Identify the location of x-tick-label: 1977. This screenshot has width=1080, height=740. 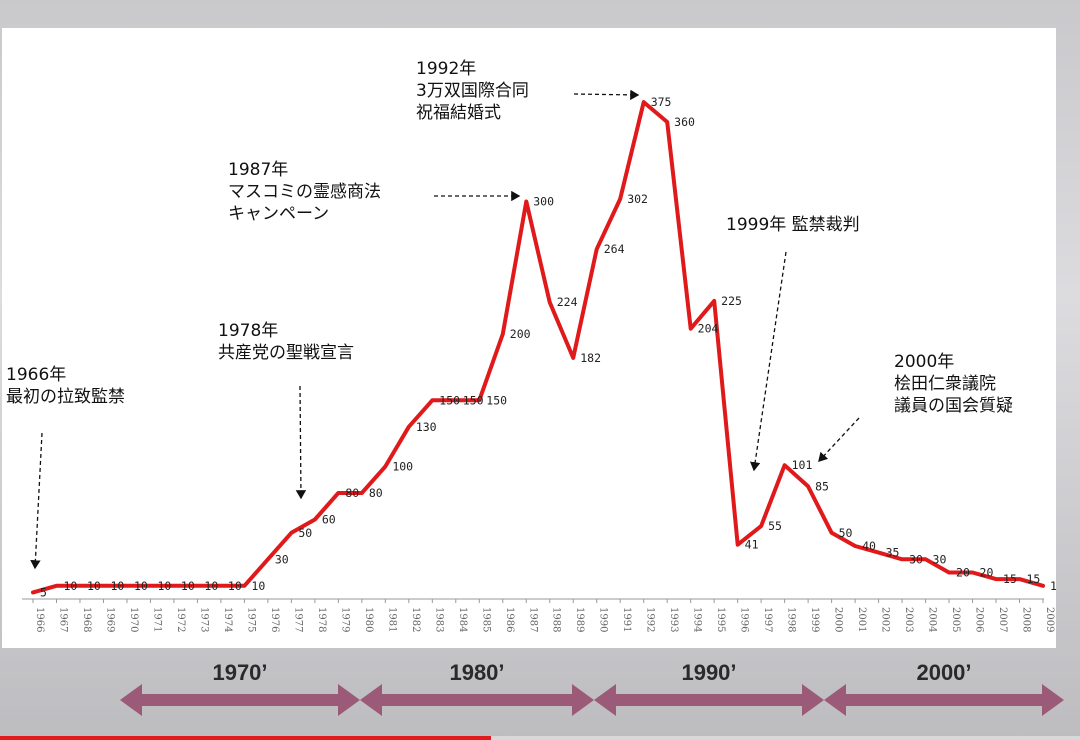
(297, 619).